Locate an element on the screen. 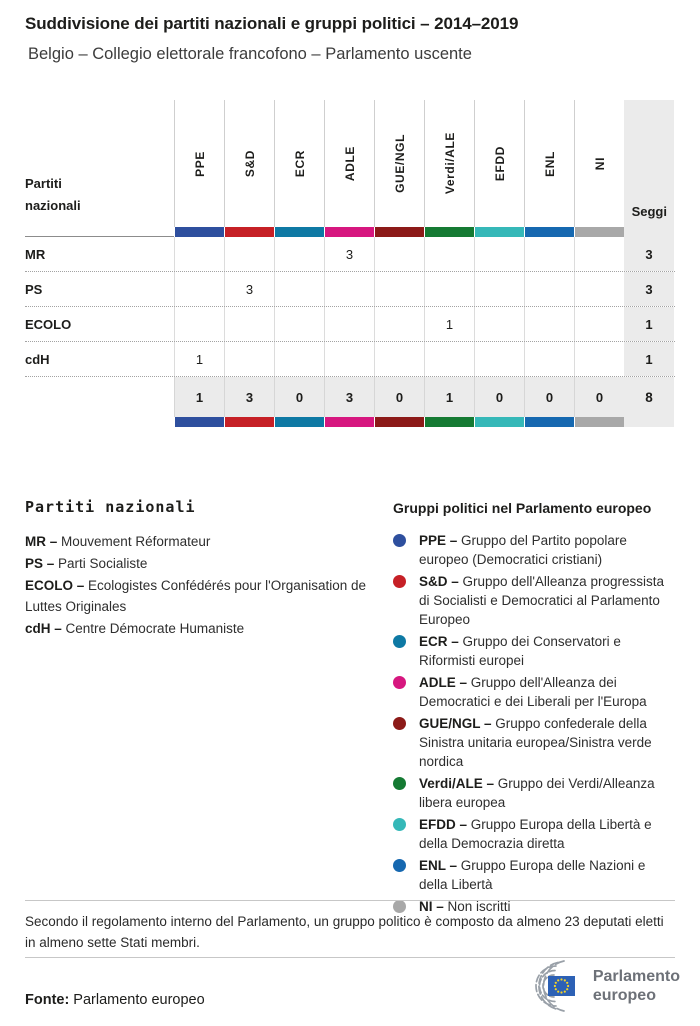 This screenshot has width=700, height=1026. column-header-sd: S&D is located at coordinates (249, 163).